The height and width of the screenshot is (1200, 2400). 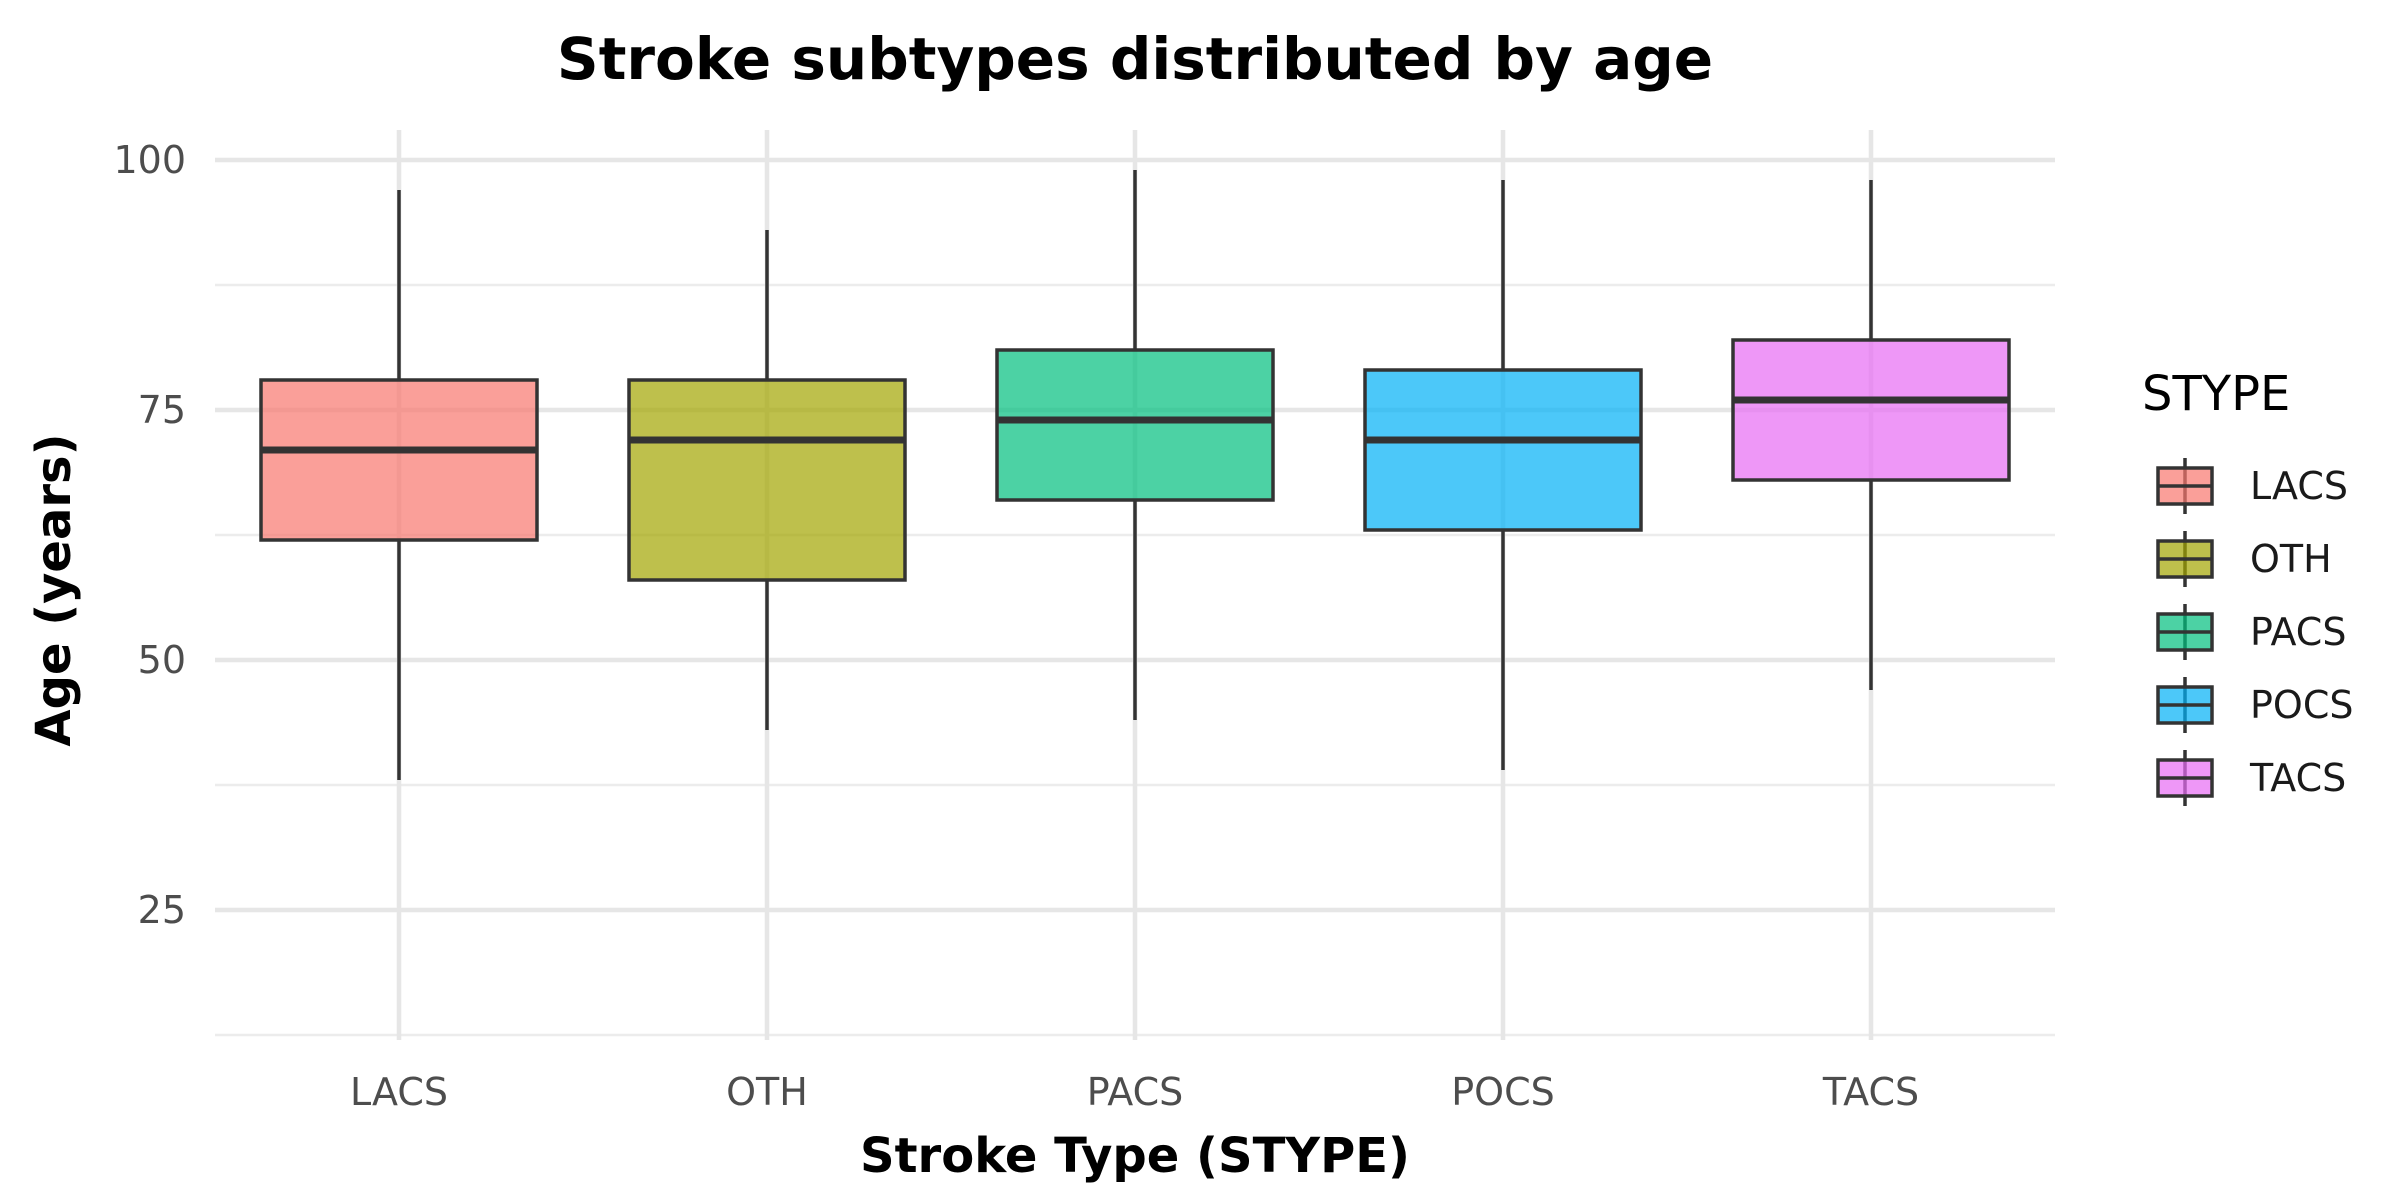 What do you see at coordinates (1502, 1092) in the screenshot?
I see `x-tick-label: POCS` at bounding box center [1502, 1092].